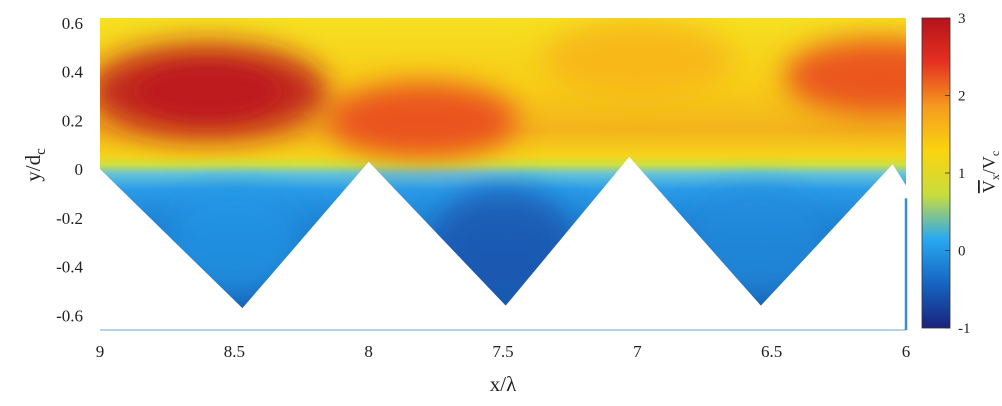 This screenshot has width=1002, height=406. What do you see at coordinates (100, 351) in the screenshot?
I see `x-tick-label: 9` at bounding box center [100, 351].